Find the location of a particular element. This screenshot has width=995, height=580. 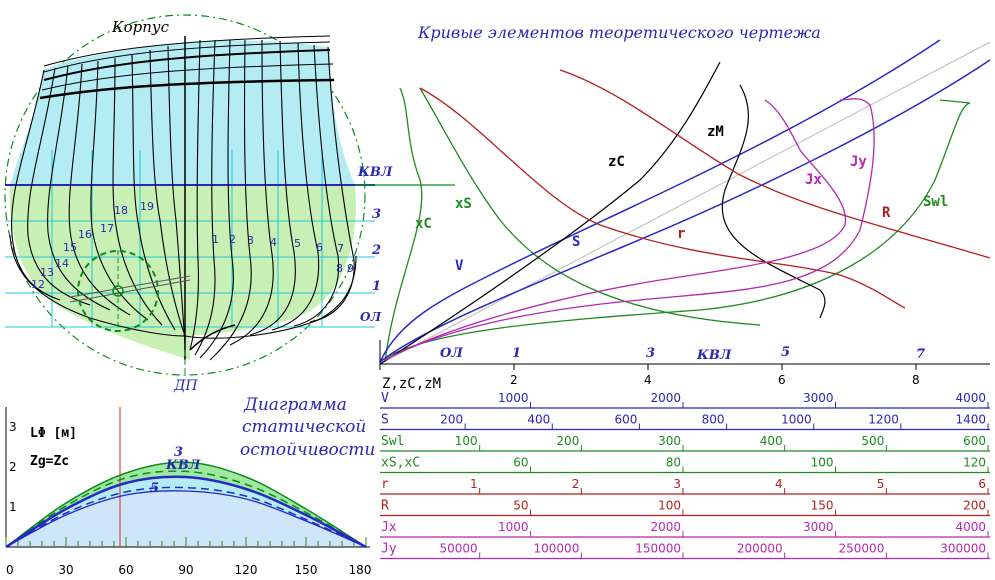

scale-label-0-1: 2000 is located at coordinates (665, 398).